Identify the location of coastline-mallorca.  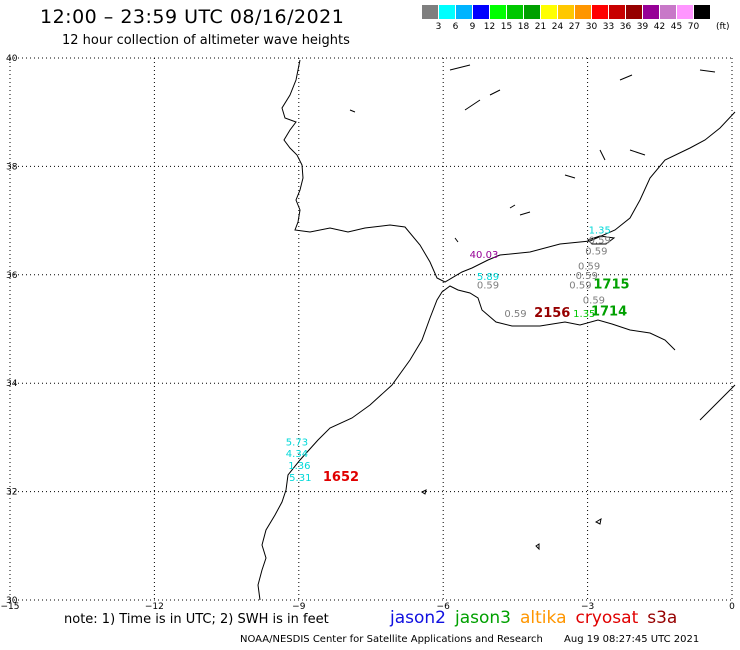
(601, 240).